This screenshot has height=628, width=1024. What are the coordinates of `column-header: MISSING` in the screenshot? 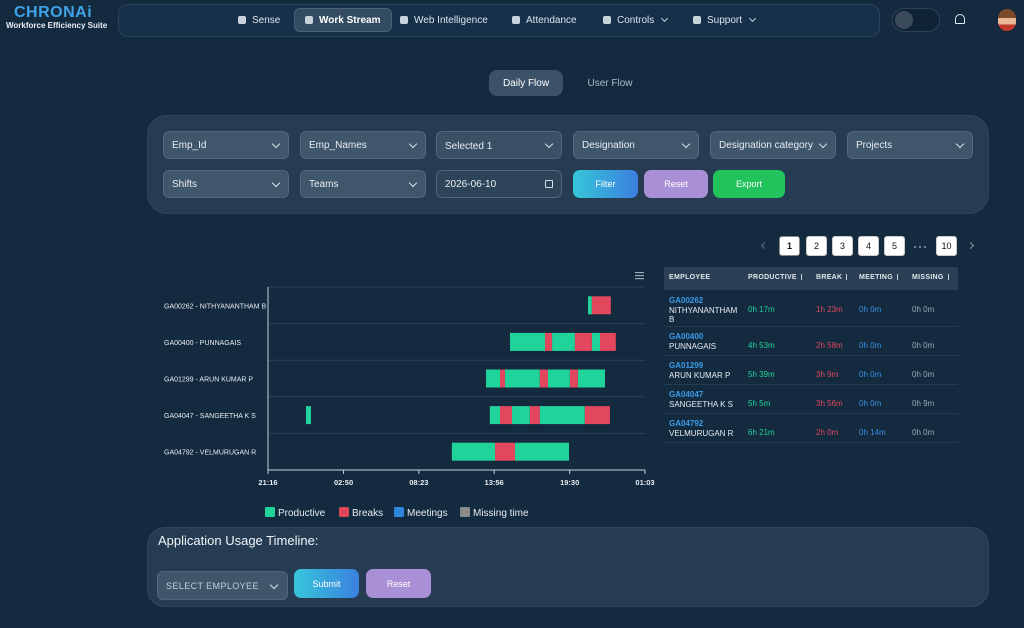 It's located at (930, 277).